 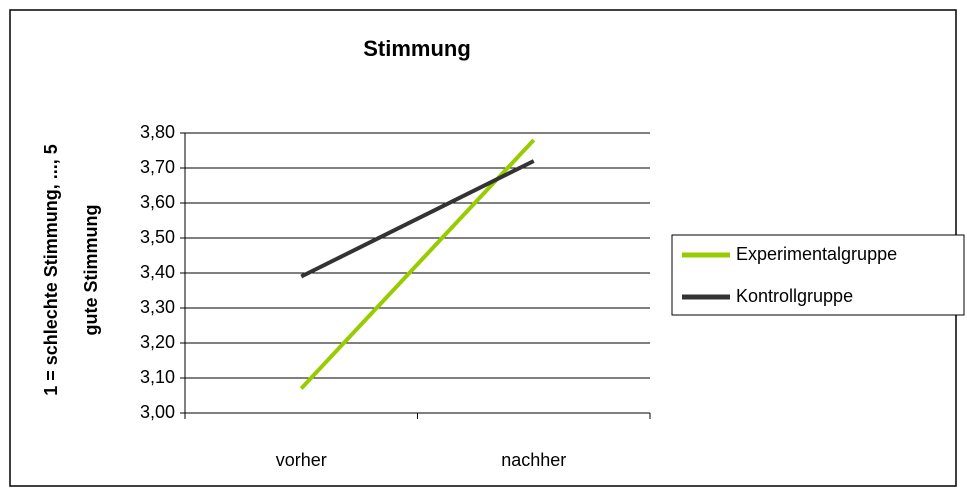 What do you see at coordinates (417, 219) in the screenshot?
I see `series-line` at bounding box center [417, 219].